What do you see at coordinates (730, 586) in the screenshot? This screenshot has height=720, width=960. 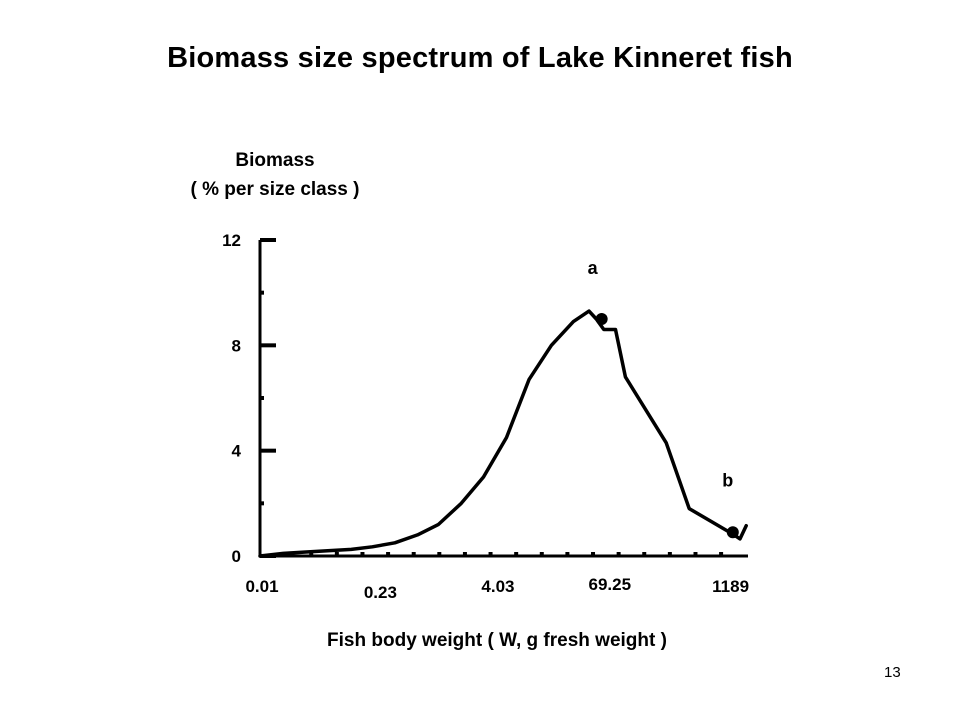 I see `x-tick-label-1189: 1189` at bounding box center [730, 586].